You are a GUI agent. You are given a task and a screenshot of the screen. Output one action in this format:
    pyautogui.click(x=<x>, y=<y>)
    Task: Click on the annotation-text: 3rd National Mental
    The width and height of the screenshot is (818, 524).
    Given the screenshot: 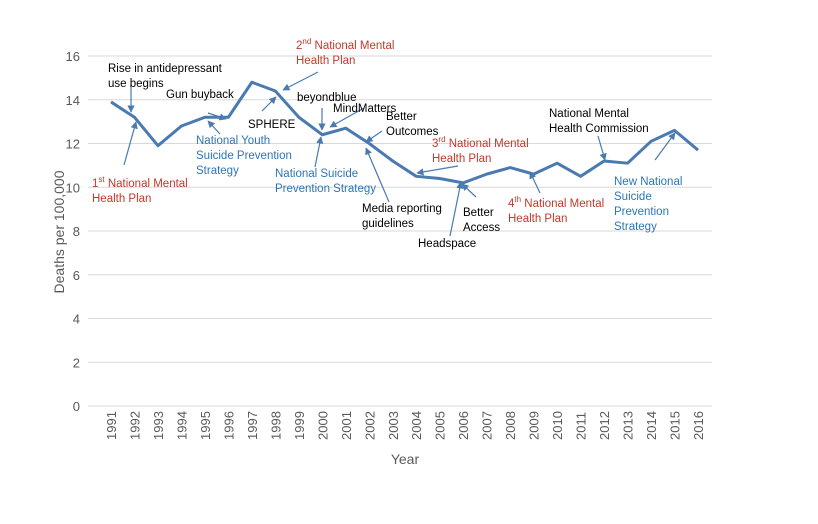 What is the action you would take?
    pyautogui.click(x=480, y=142)
    